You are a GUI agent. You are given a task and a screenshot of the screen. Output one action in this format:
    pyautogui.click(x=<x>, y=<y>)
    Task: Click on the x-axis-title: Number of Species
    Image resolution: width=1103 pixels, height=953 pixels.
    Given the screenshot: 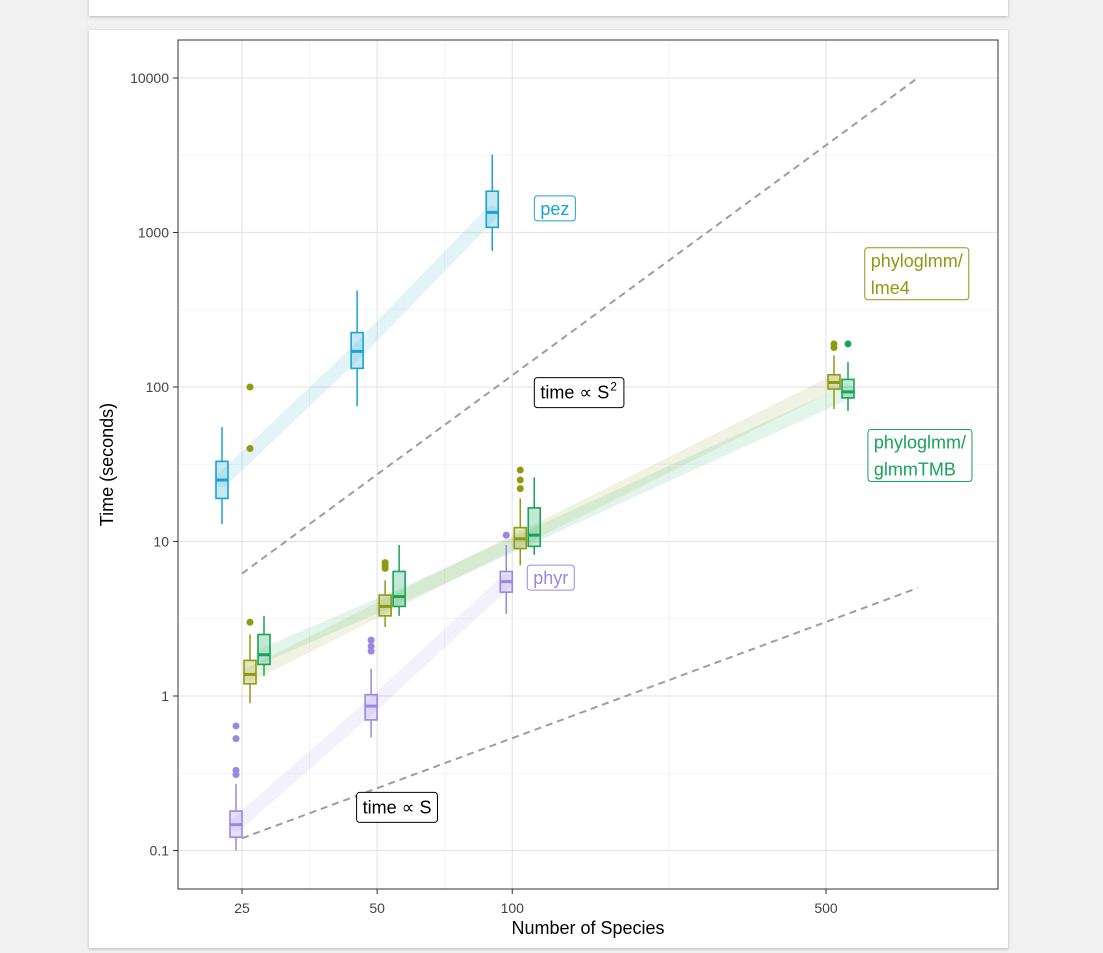 What is the action you would take?
    pyautogui.click(x=587, y=928)
    